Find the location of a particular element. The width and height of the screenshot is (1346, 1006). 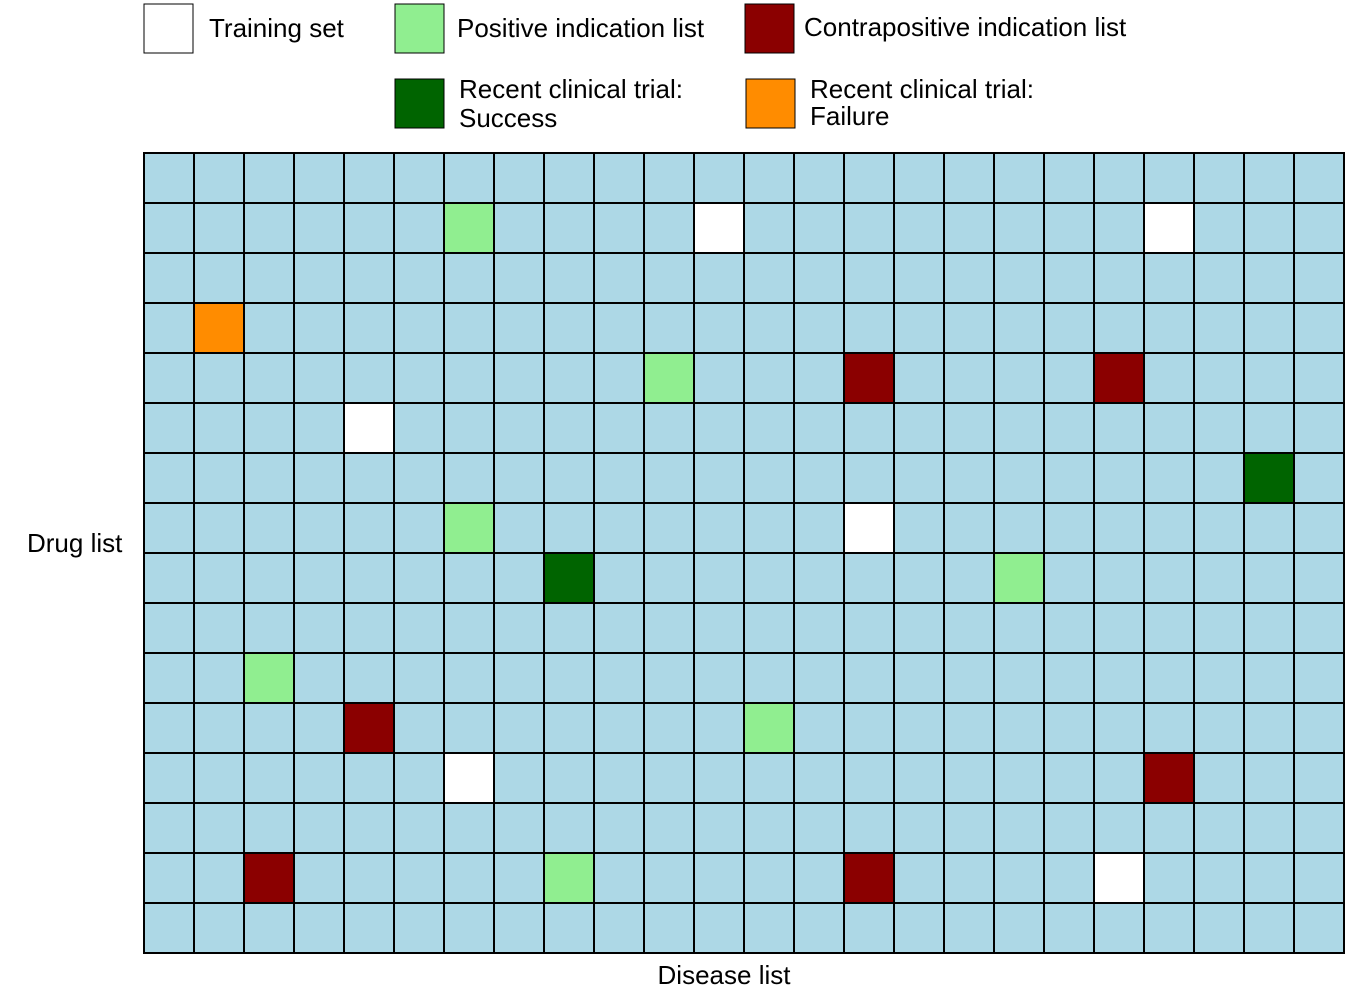

legend-label: Training set is located at coordinates (277, 28).